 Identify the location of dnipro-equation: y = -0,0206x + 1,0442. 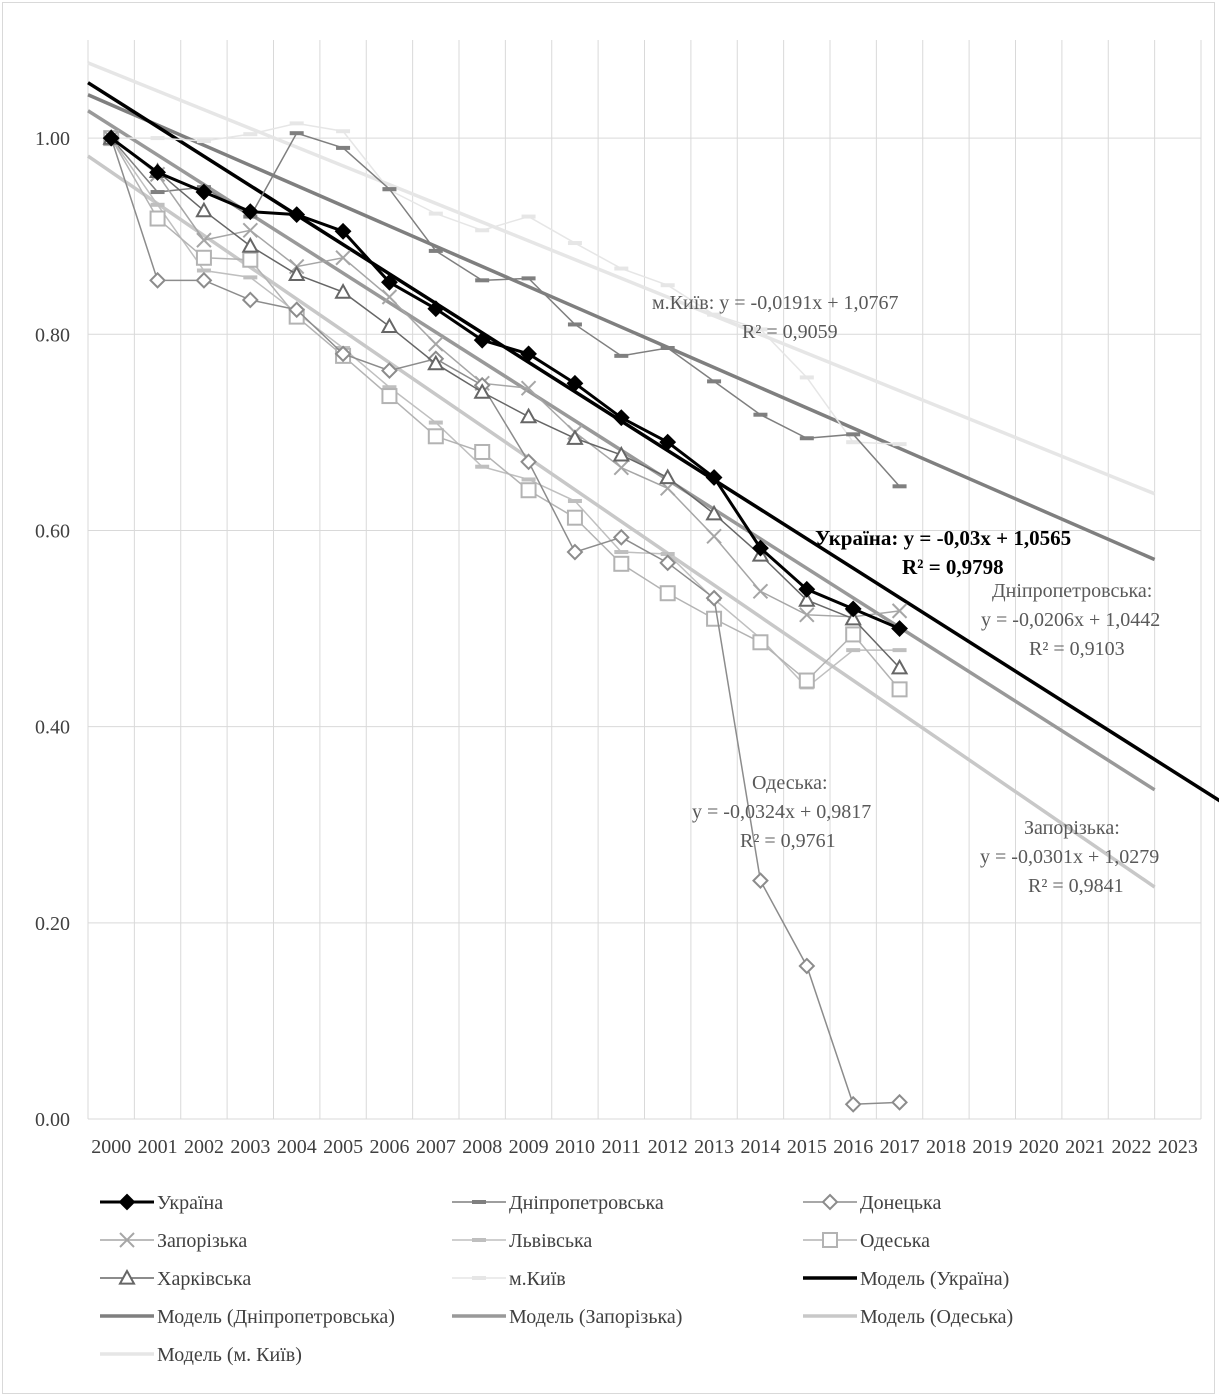
(1070, 620).